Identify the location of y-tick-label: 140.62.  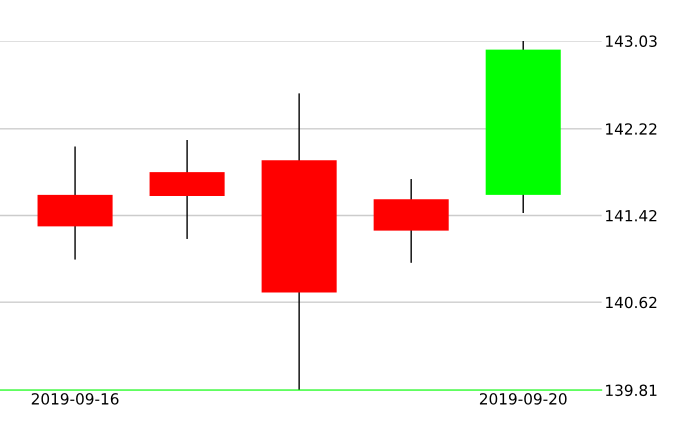
(631, 302).